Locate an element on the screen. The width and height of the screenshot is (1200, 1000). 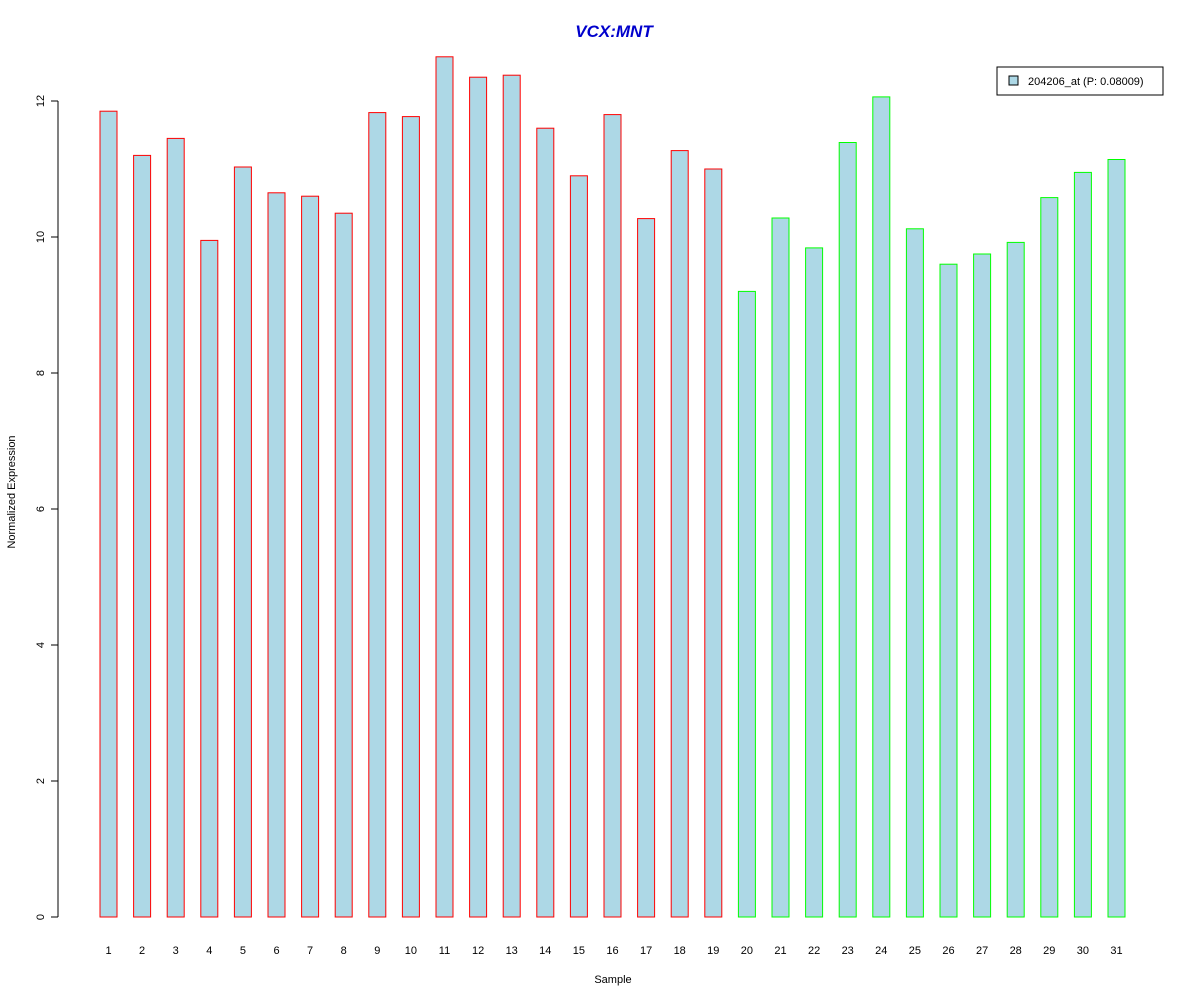
x-tick-label: 15 is located at coordinates (579, 951).